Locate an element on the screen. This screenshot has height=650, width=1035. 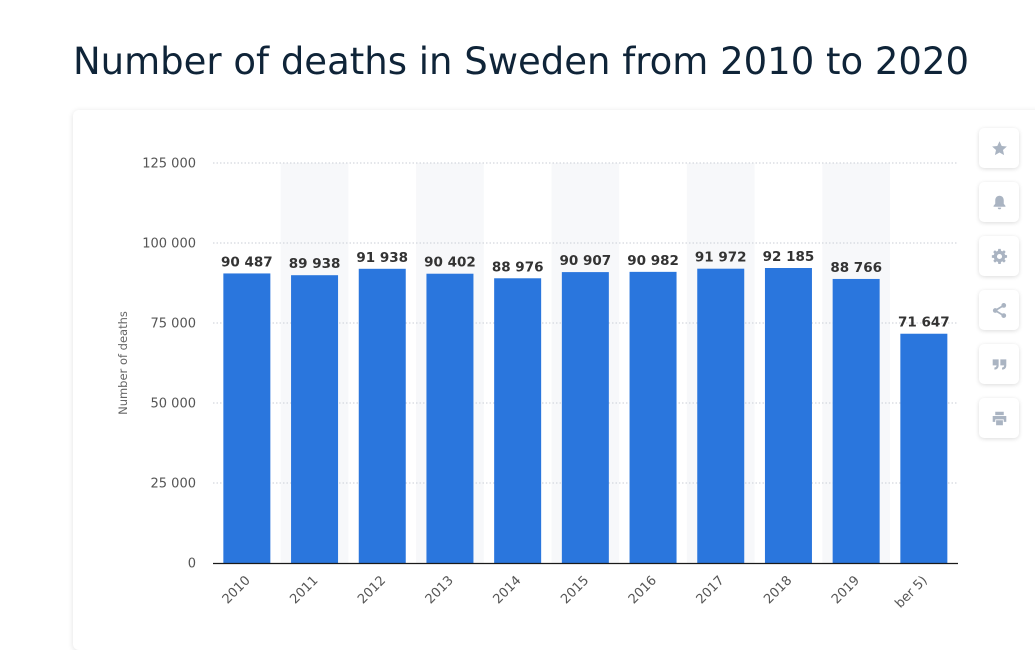
value-label: 71 647 is located at coordinates (924, 323).